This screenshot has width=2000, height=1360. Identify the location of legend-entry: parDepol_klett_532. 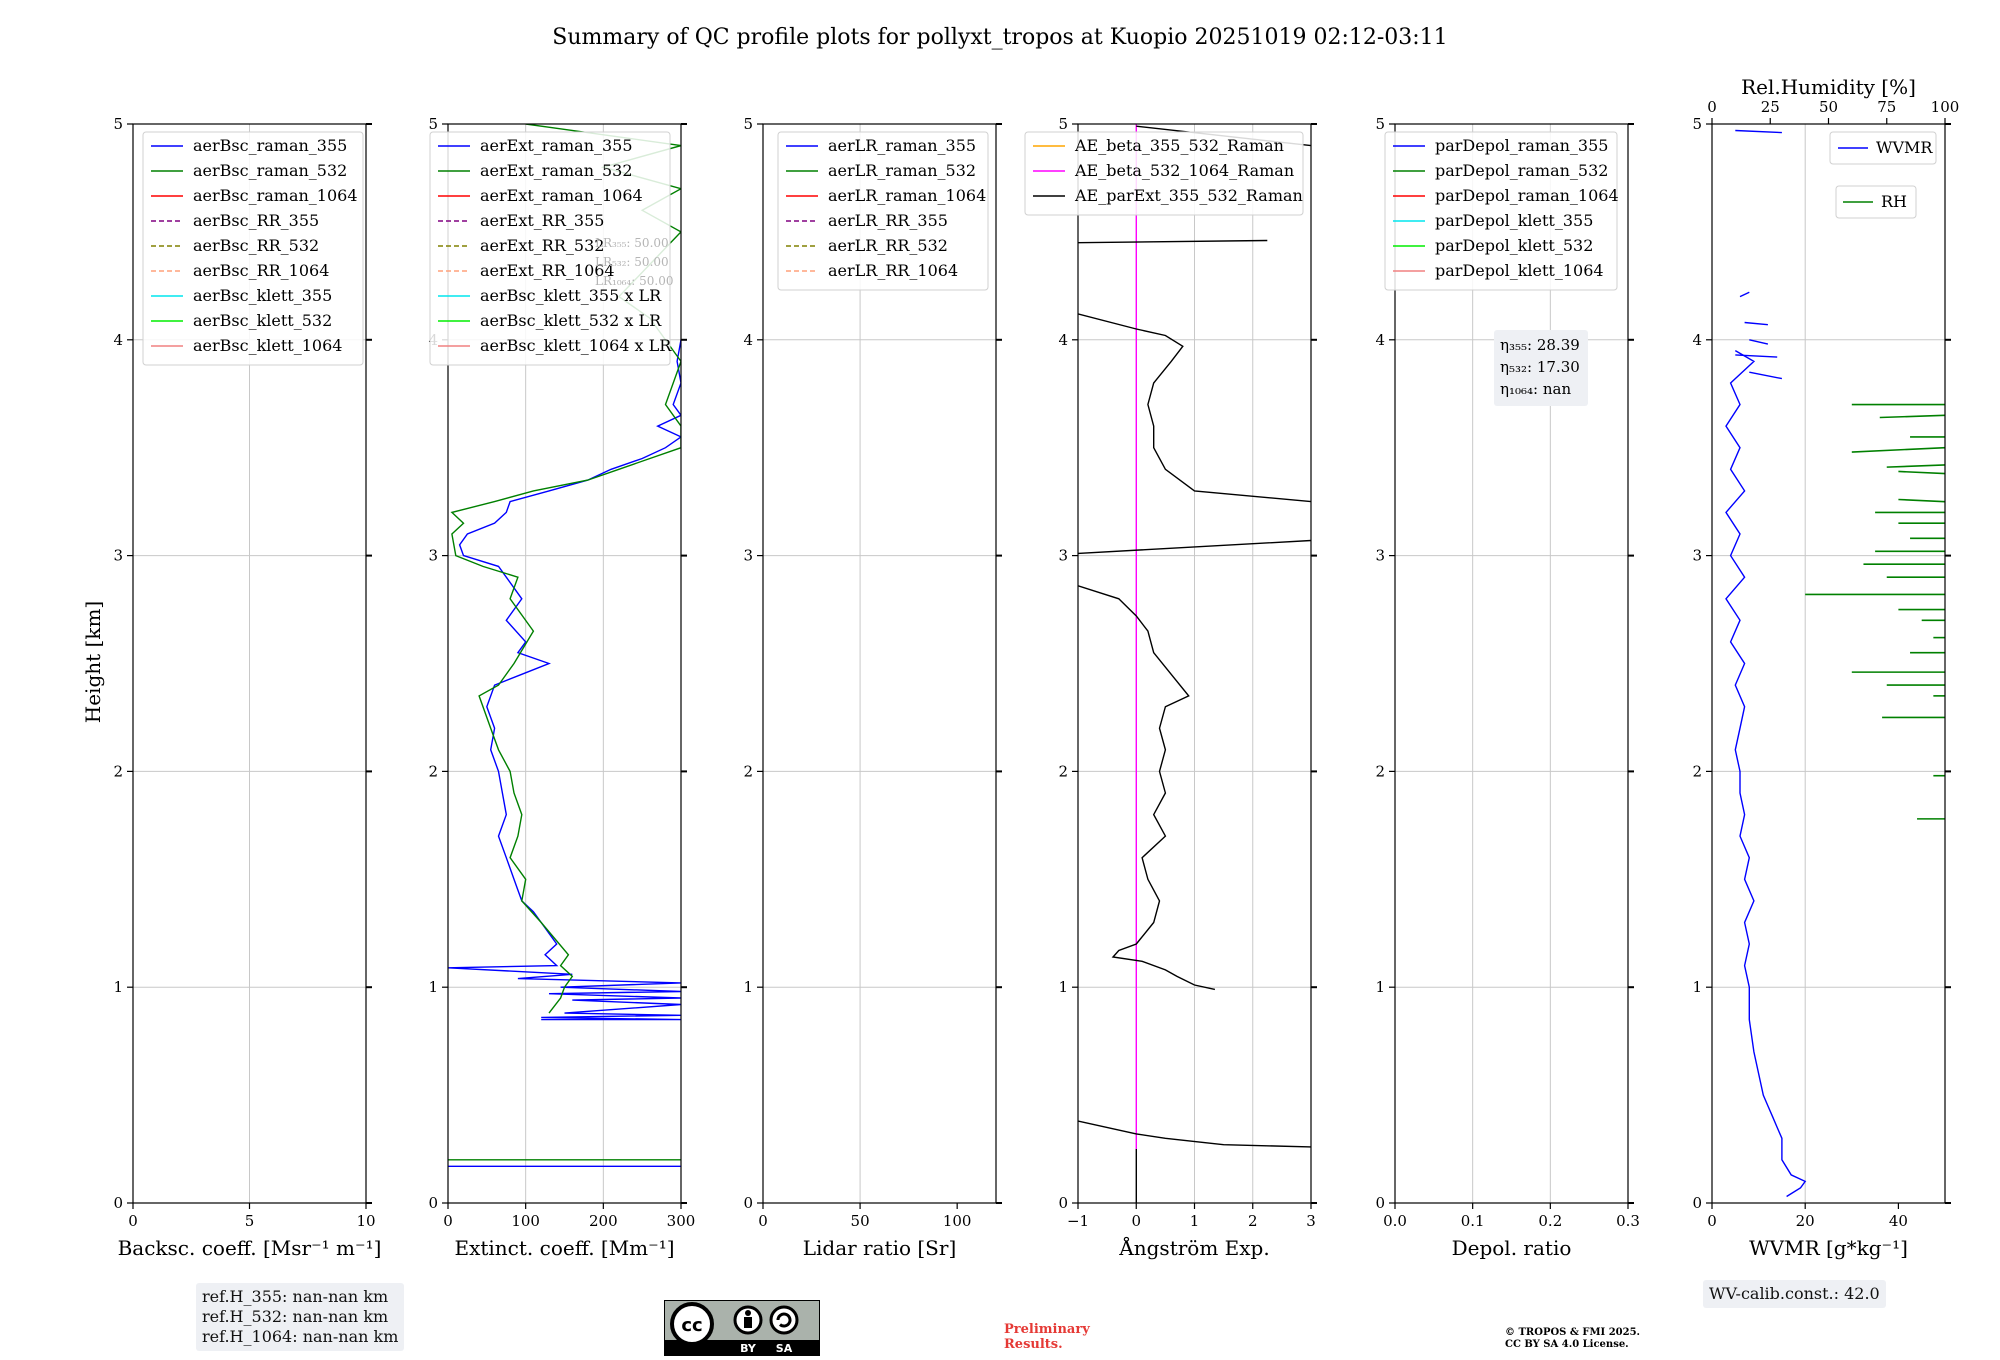
(1514, 245).